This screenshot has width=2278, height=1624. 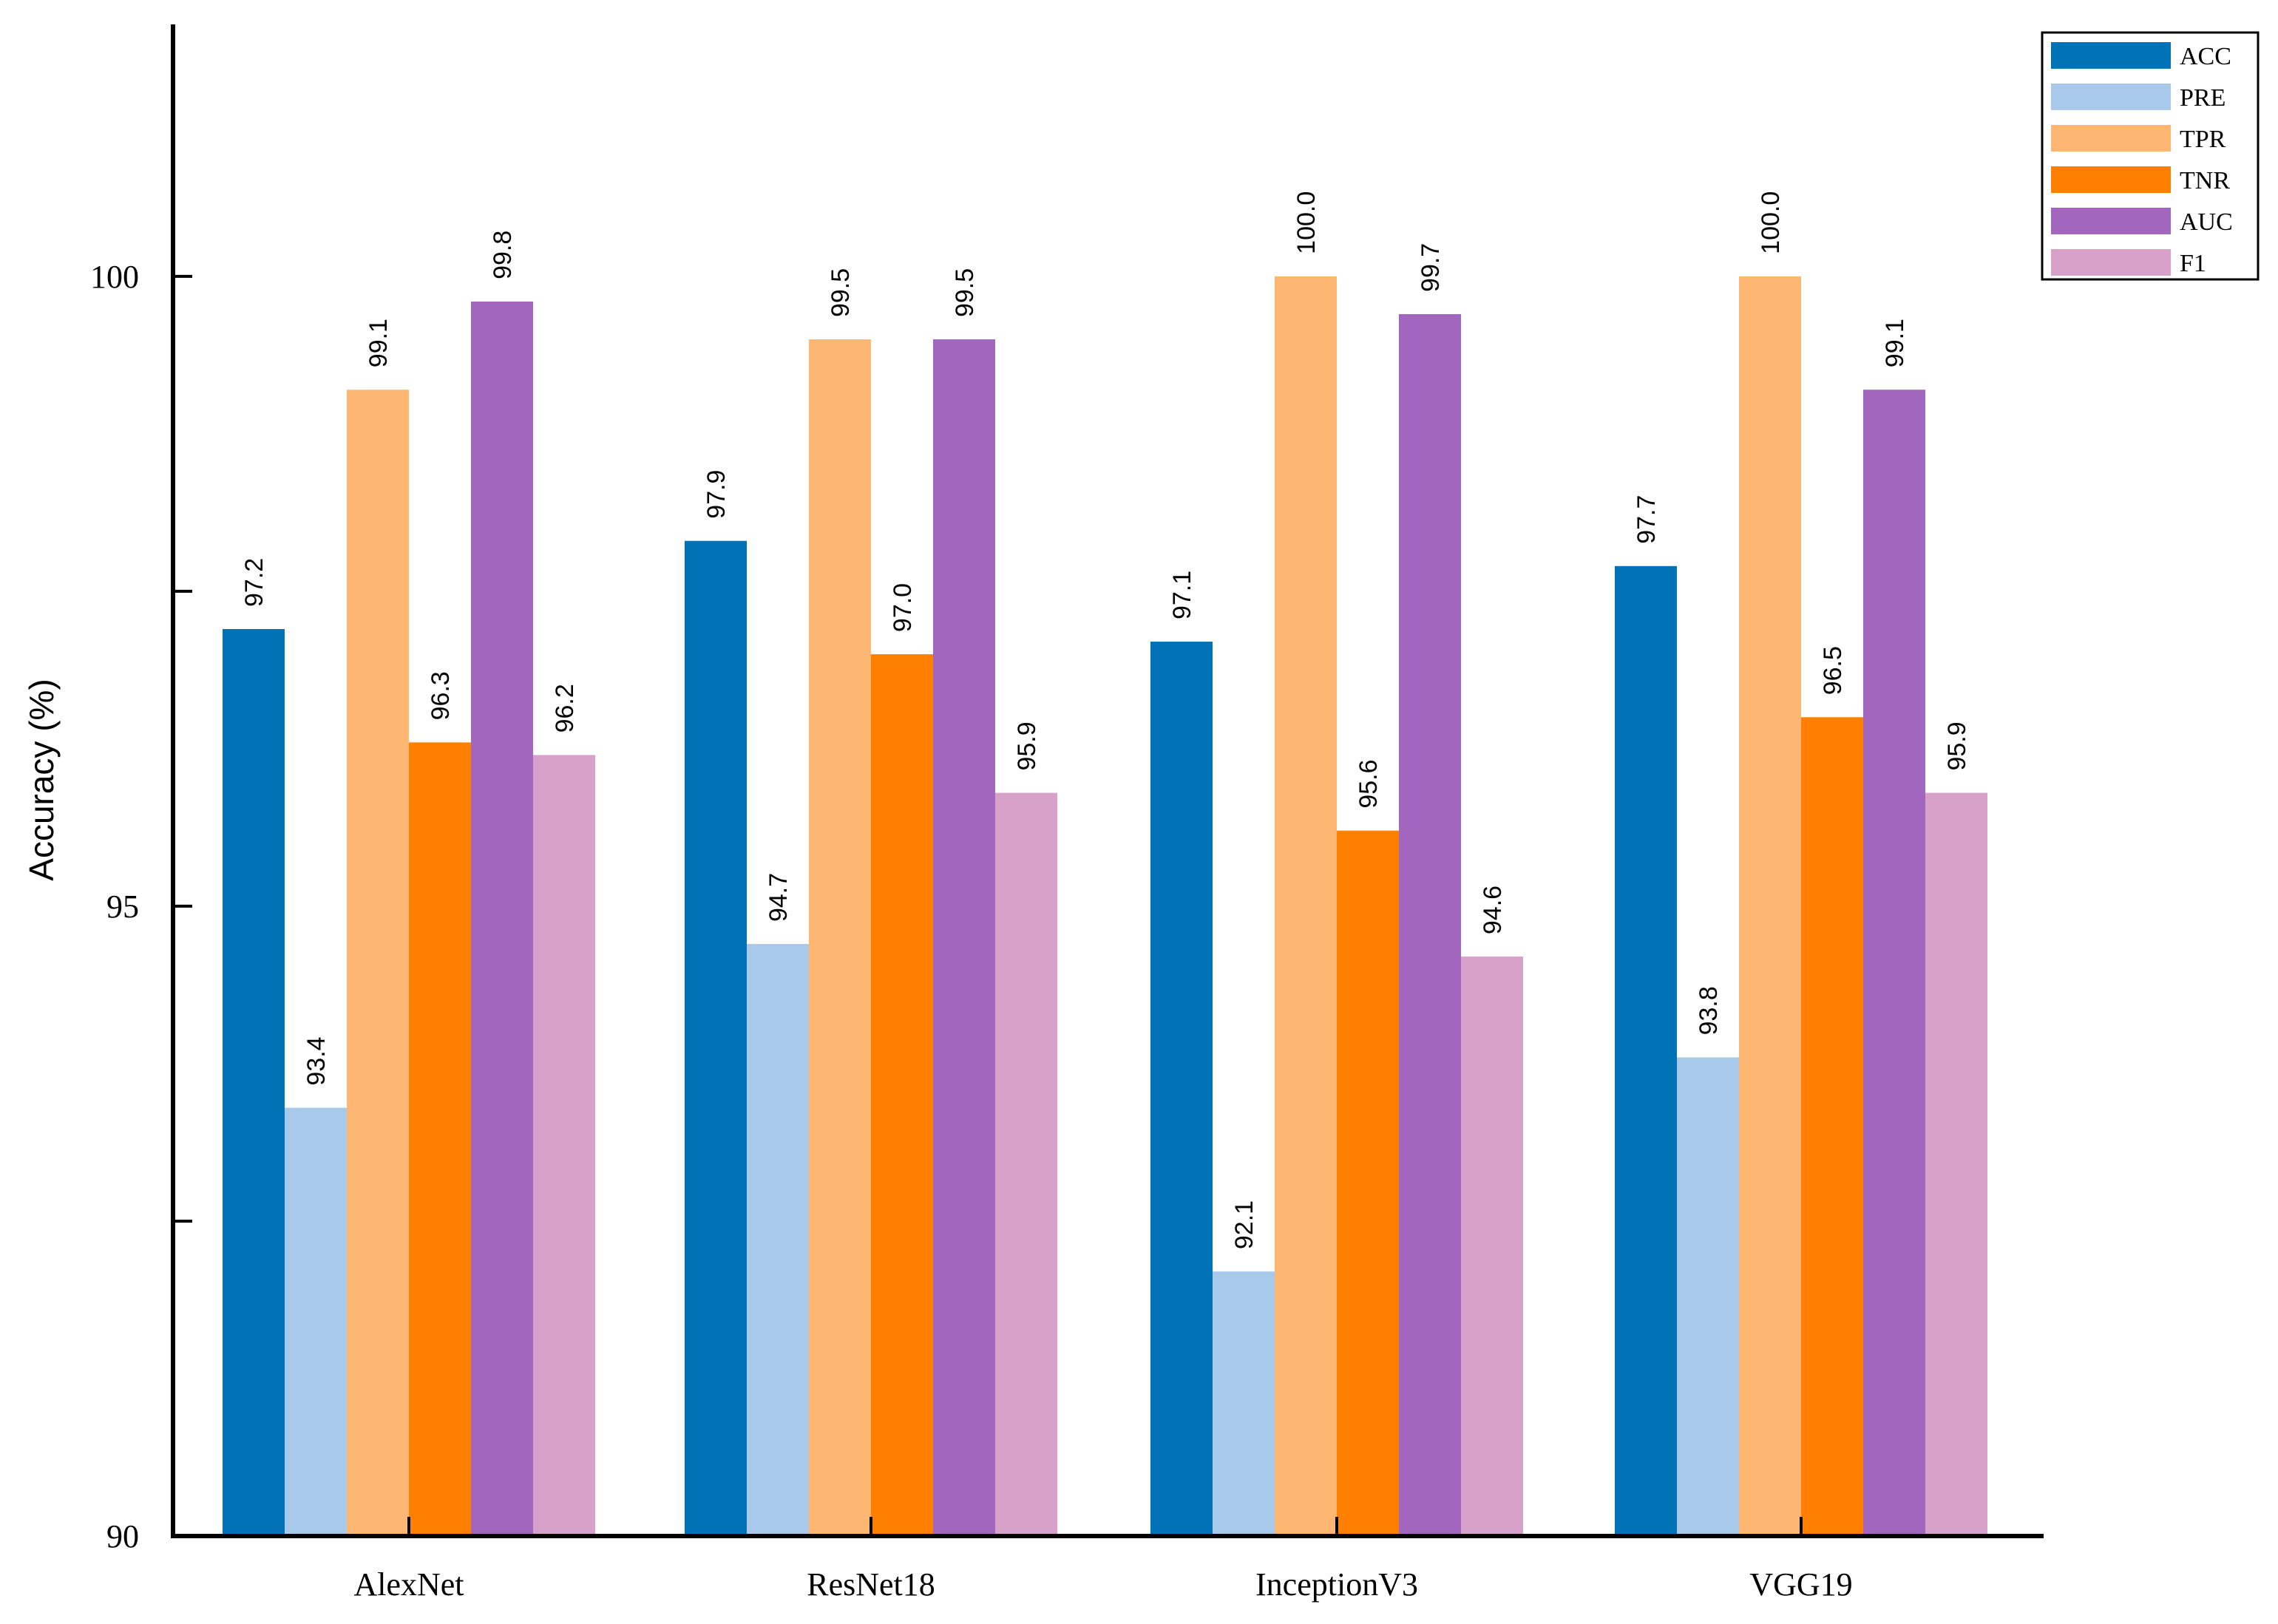 I want to click on bar-vgg19-auc, so click(x=1894, y=963).